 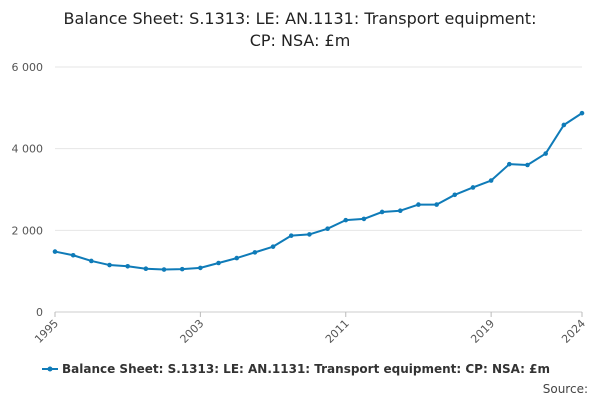 I want to click on legend-swatch-point, so click(x=50, y=369).